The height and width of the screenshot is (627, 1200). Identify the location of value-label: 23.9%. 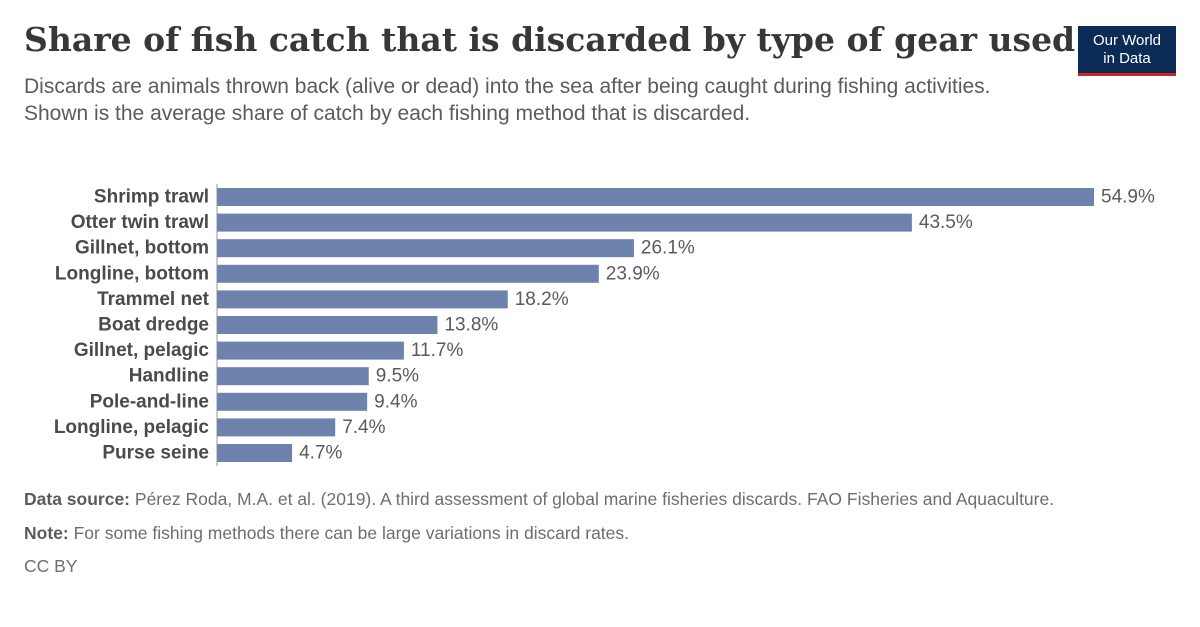
(633, 273).